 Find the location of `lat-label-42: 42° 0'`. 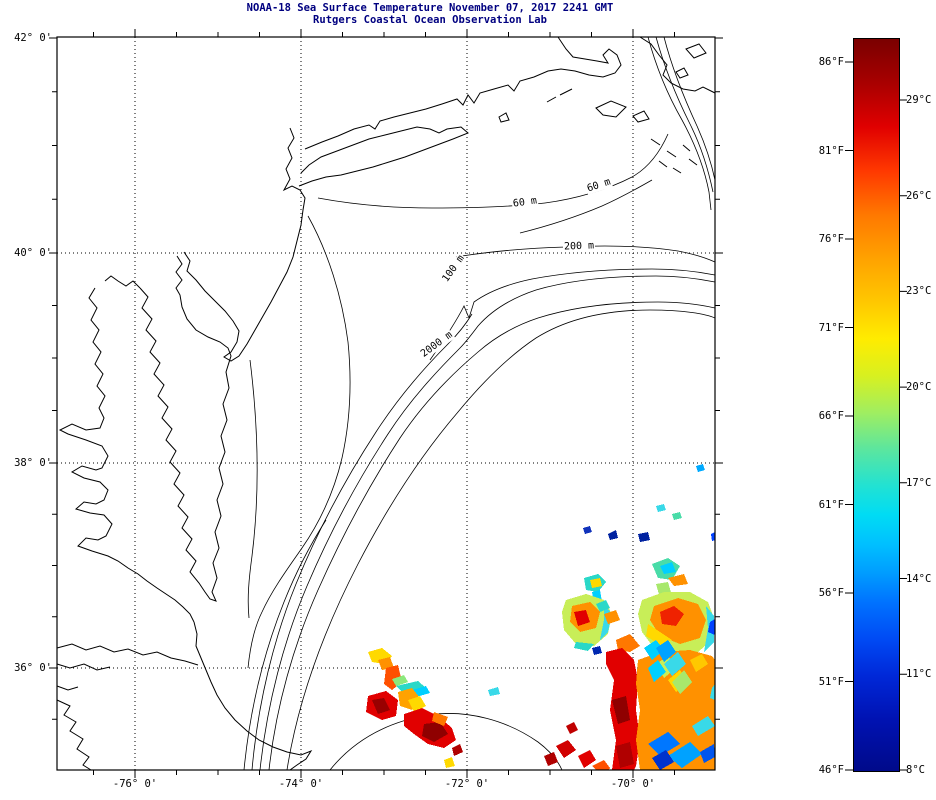

lat-label-42: 42° 0' is located at coordinates (33, 38).